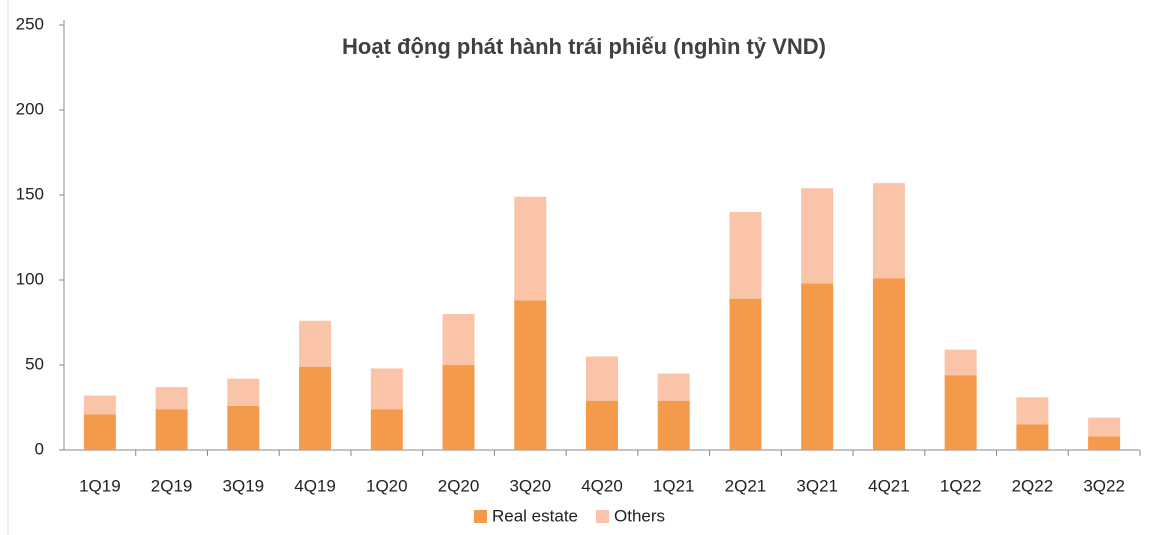  Describe the element at coordinates (30, 278) in the screenshot. I see `y-tick-label: 100` at that location.